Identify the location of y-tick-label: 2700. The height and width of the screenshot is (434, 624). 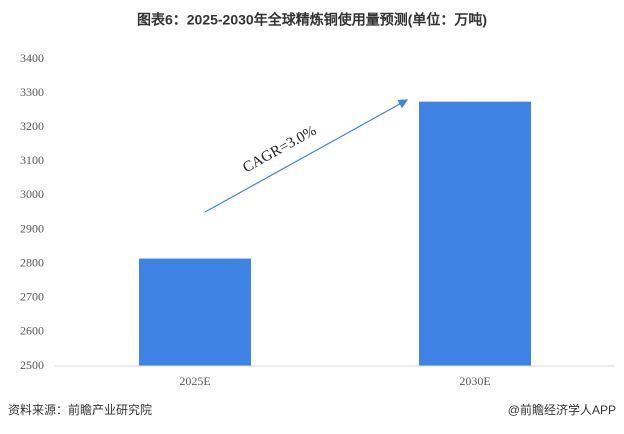
(32, 297).